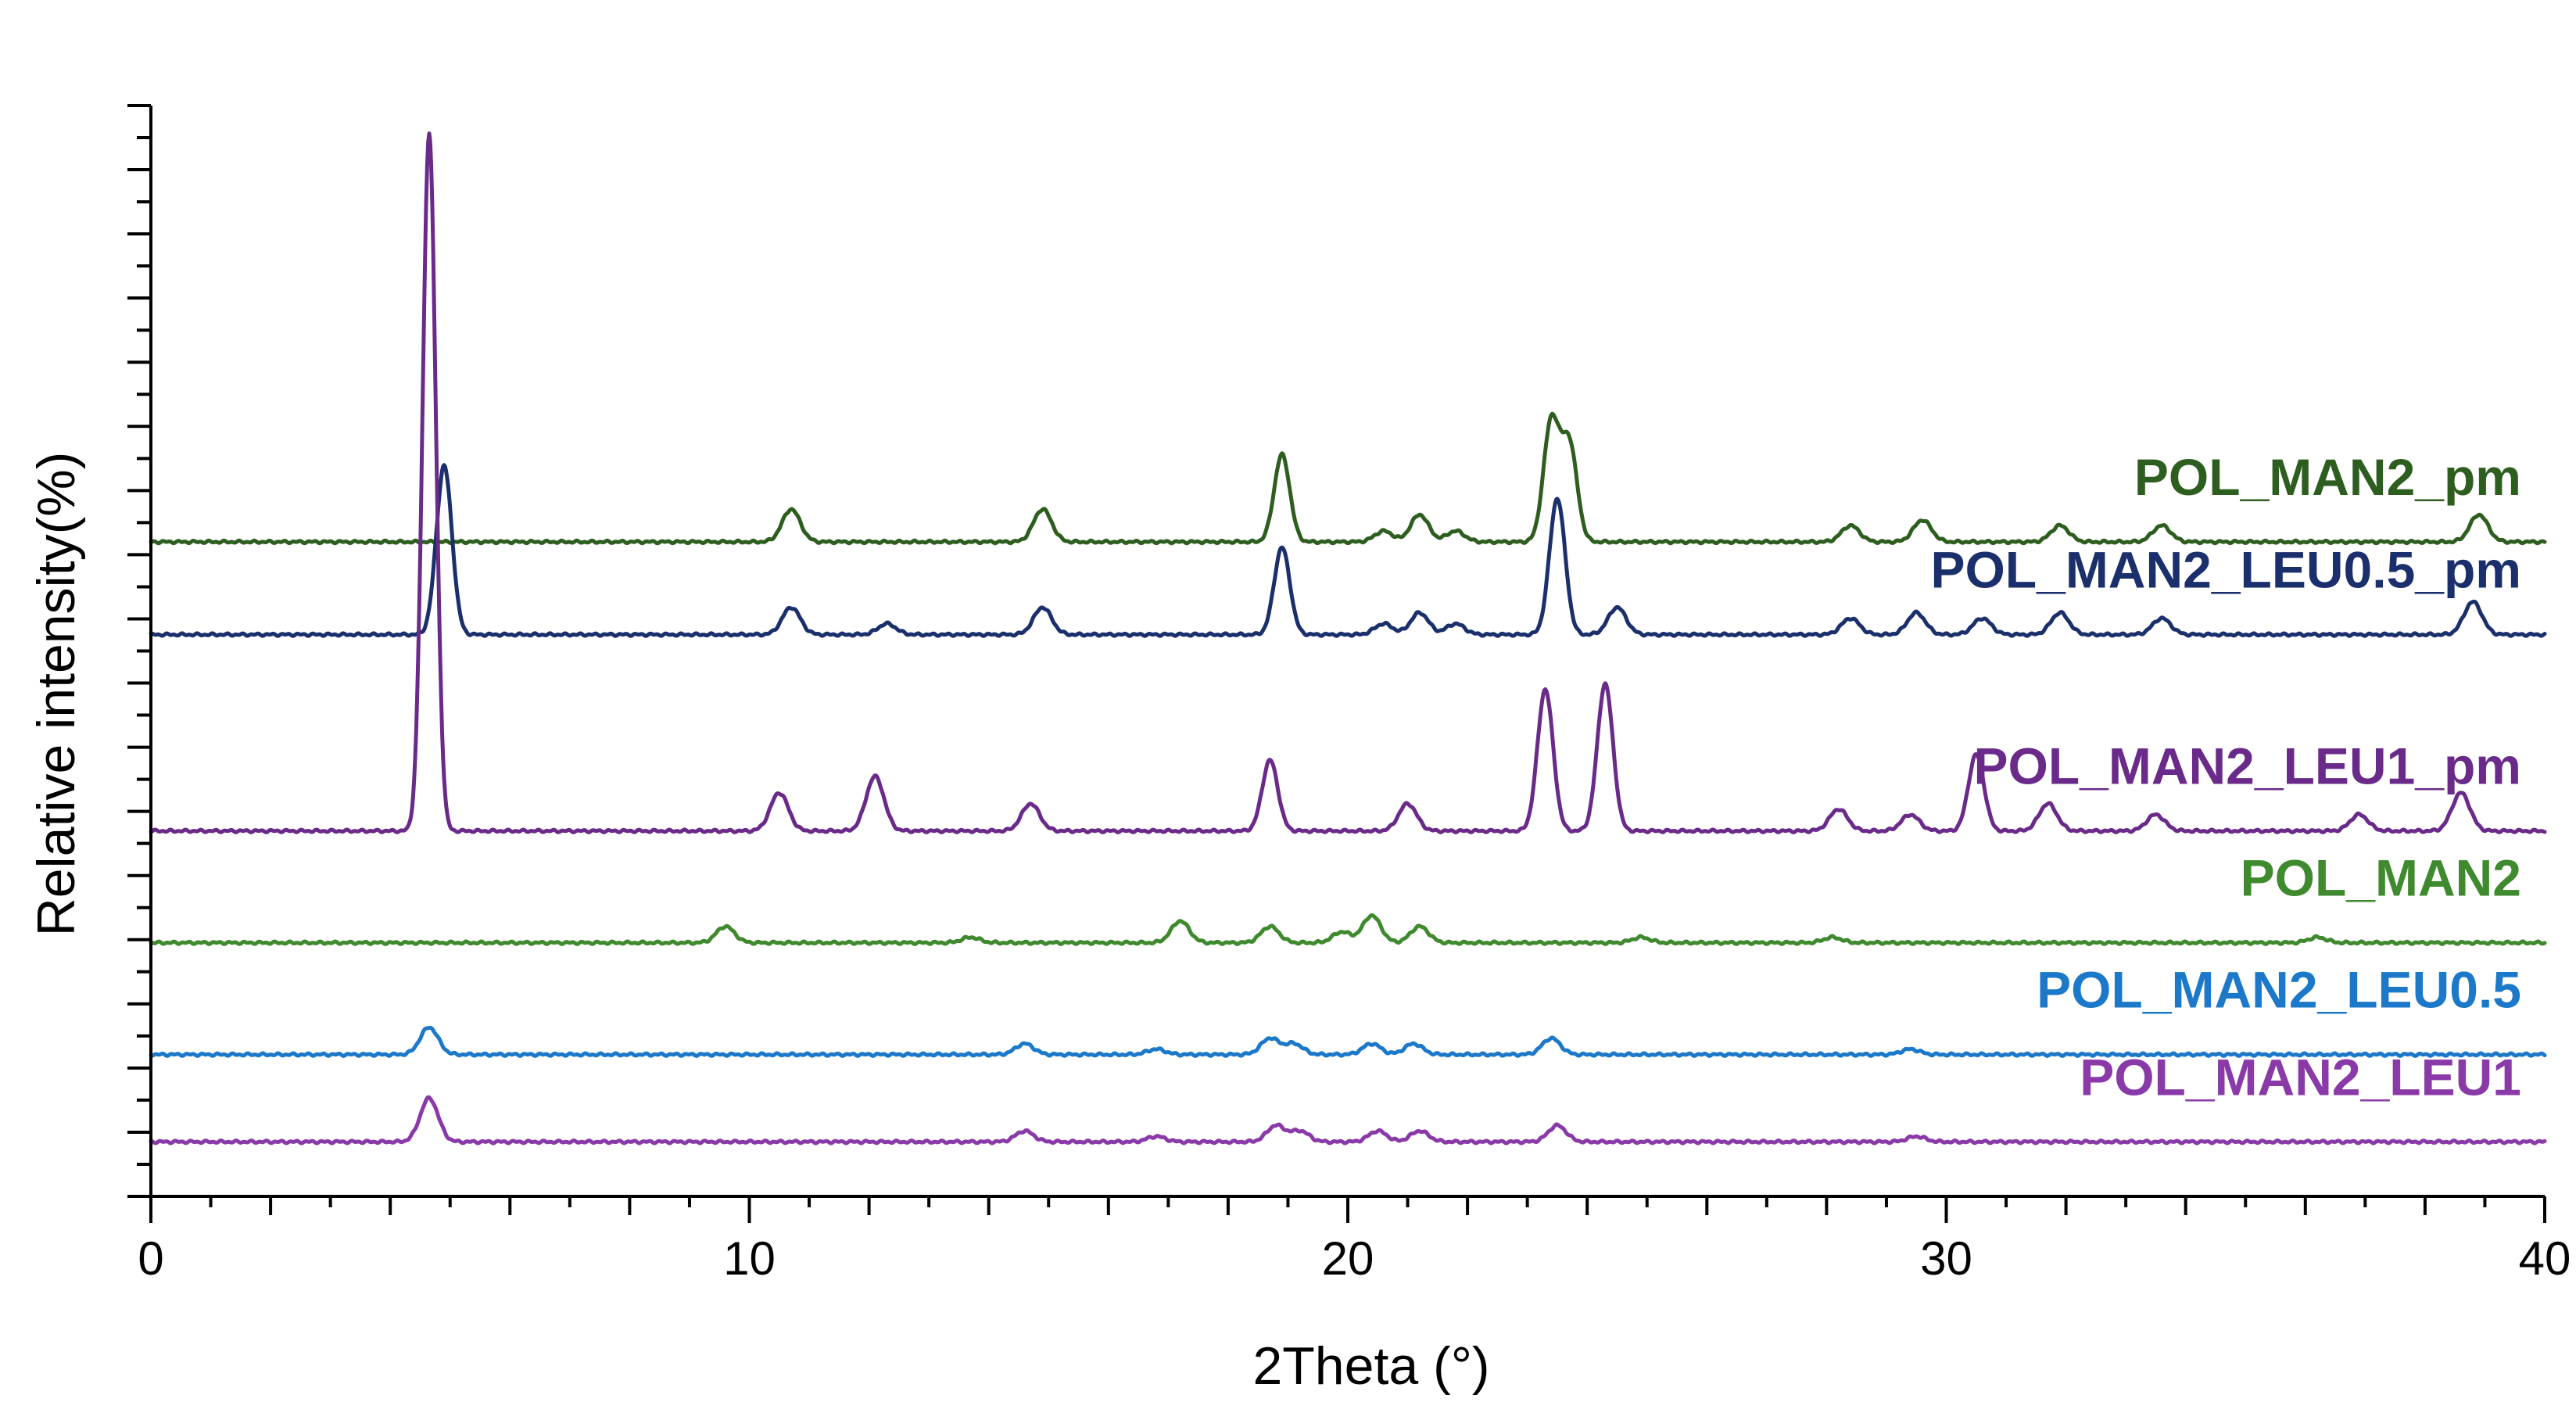 This screenshot has height=1420, width=2576. I want to click on x-tick-label: 10, so click(749, 1258).